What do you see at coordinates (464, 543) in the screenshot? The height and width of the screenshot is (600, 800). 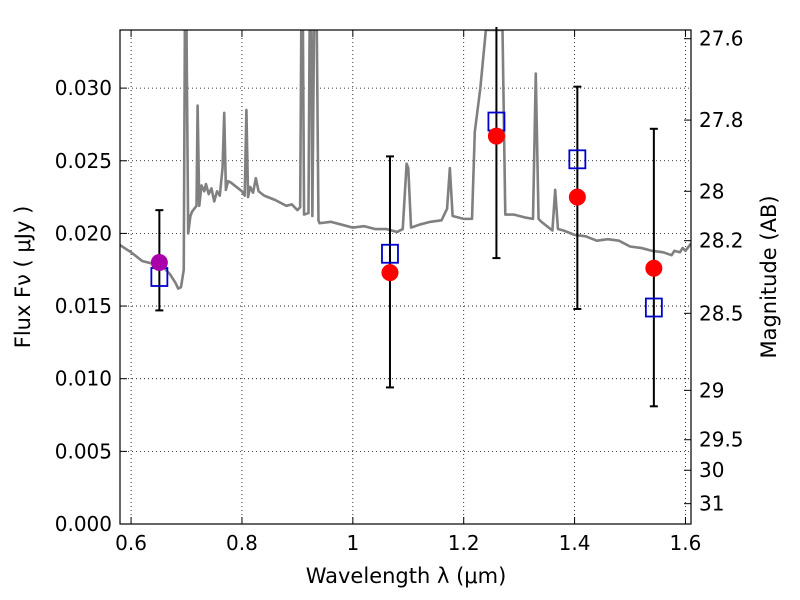 I see `x-tick-label: 1.2` at bounding box center [464, 543].